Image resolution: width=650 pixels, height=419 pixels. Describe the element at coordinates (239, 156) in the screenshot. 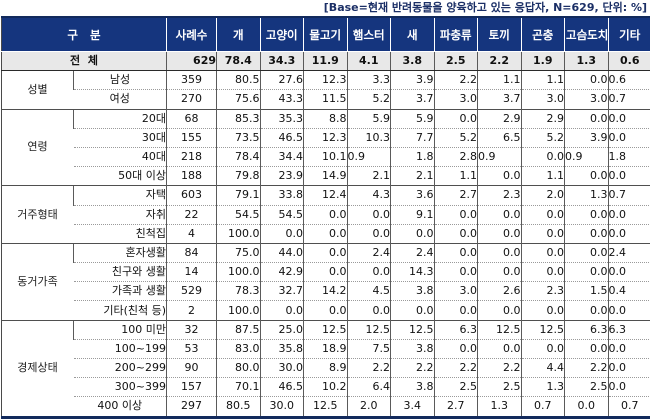

I see `value-cell: 78.4` at that location.